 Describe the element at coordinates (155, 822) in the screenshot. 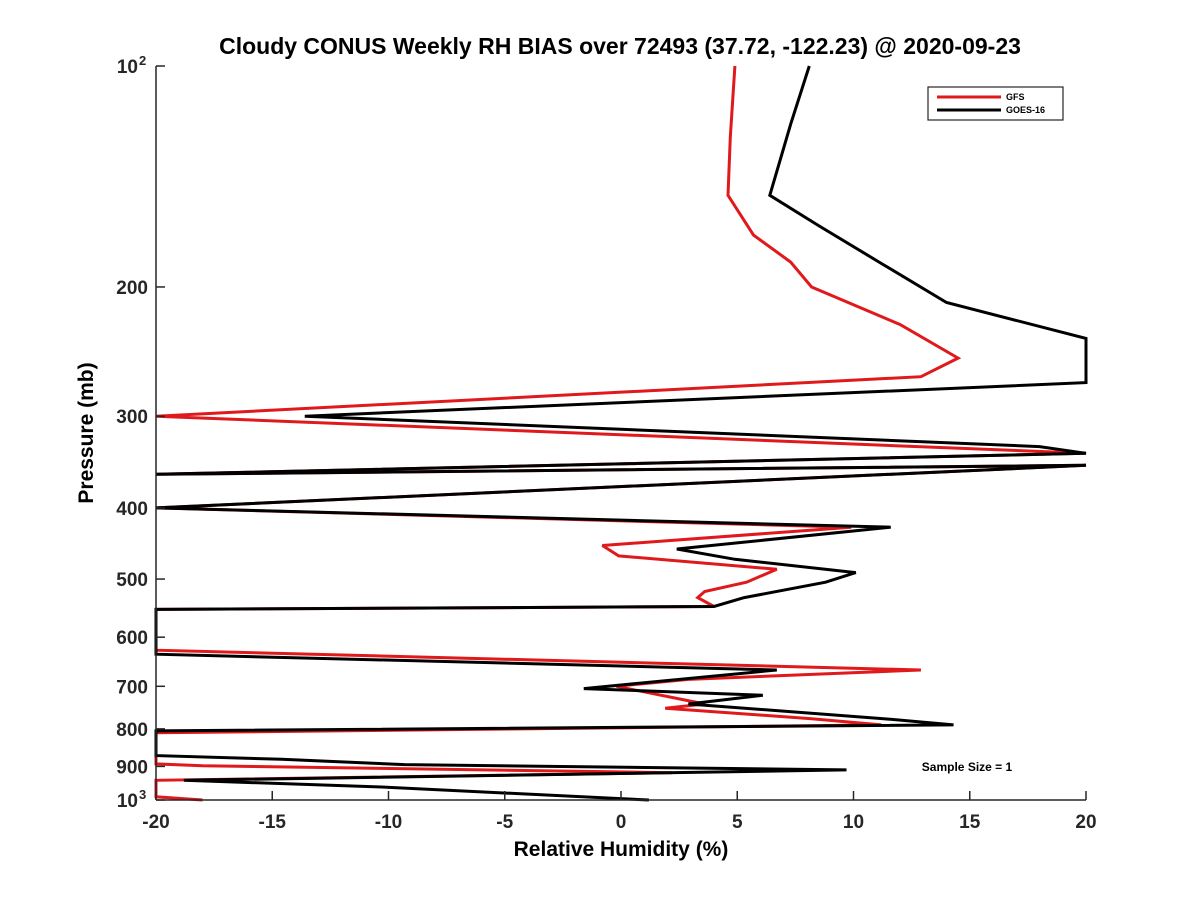

I see `x-tick-label: -20` at that location.